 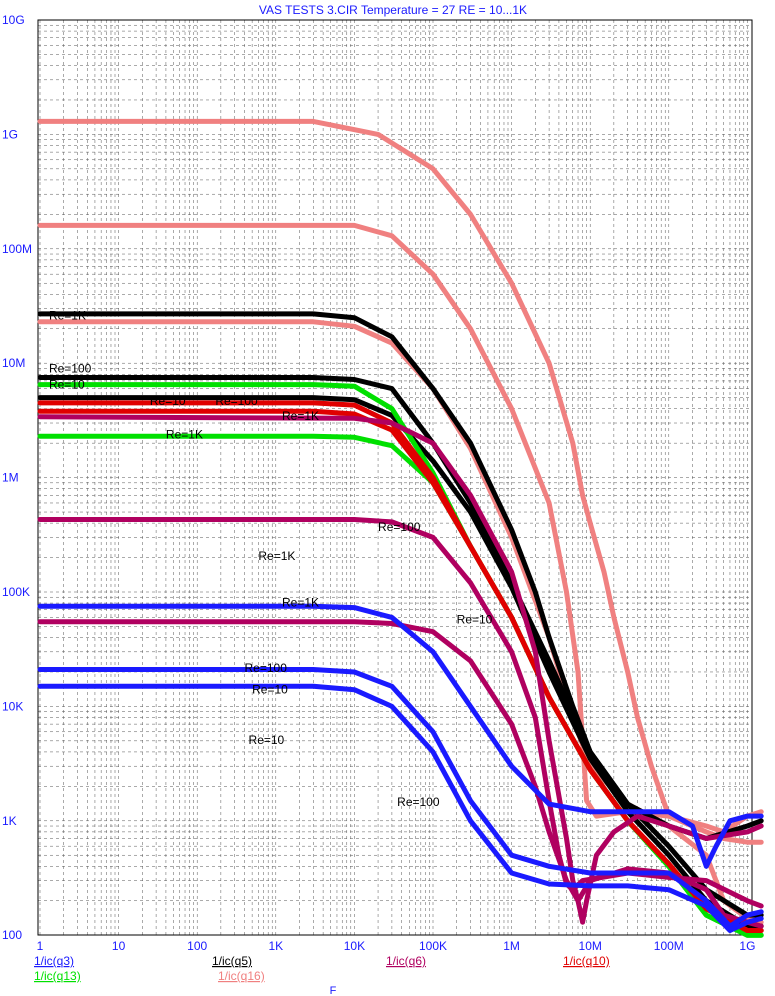 What do you see at coordinates (10, 134) in the screenshot?
I see `y-tick-label: 1G` at bounding box center [10, 134].